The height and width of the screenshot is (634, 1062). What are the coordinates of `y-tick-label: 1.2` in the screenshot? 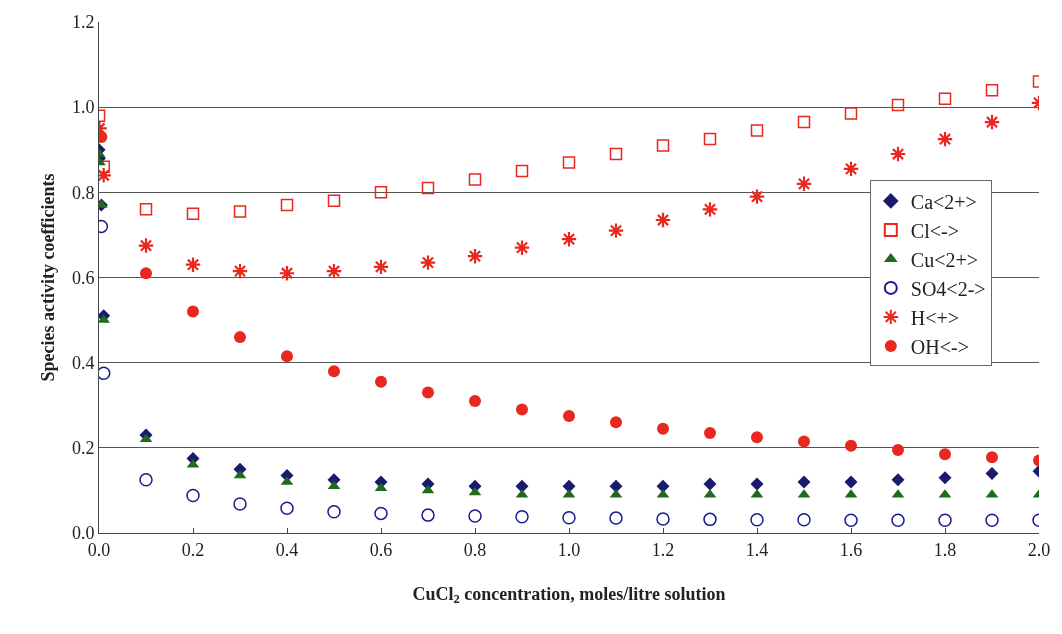 It's located at (83, 22).